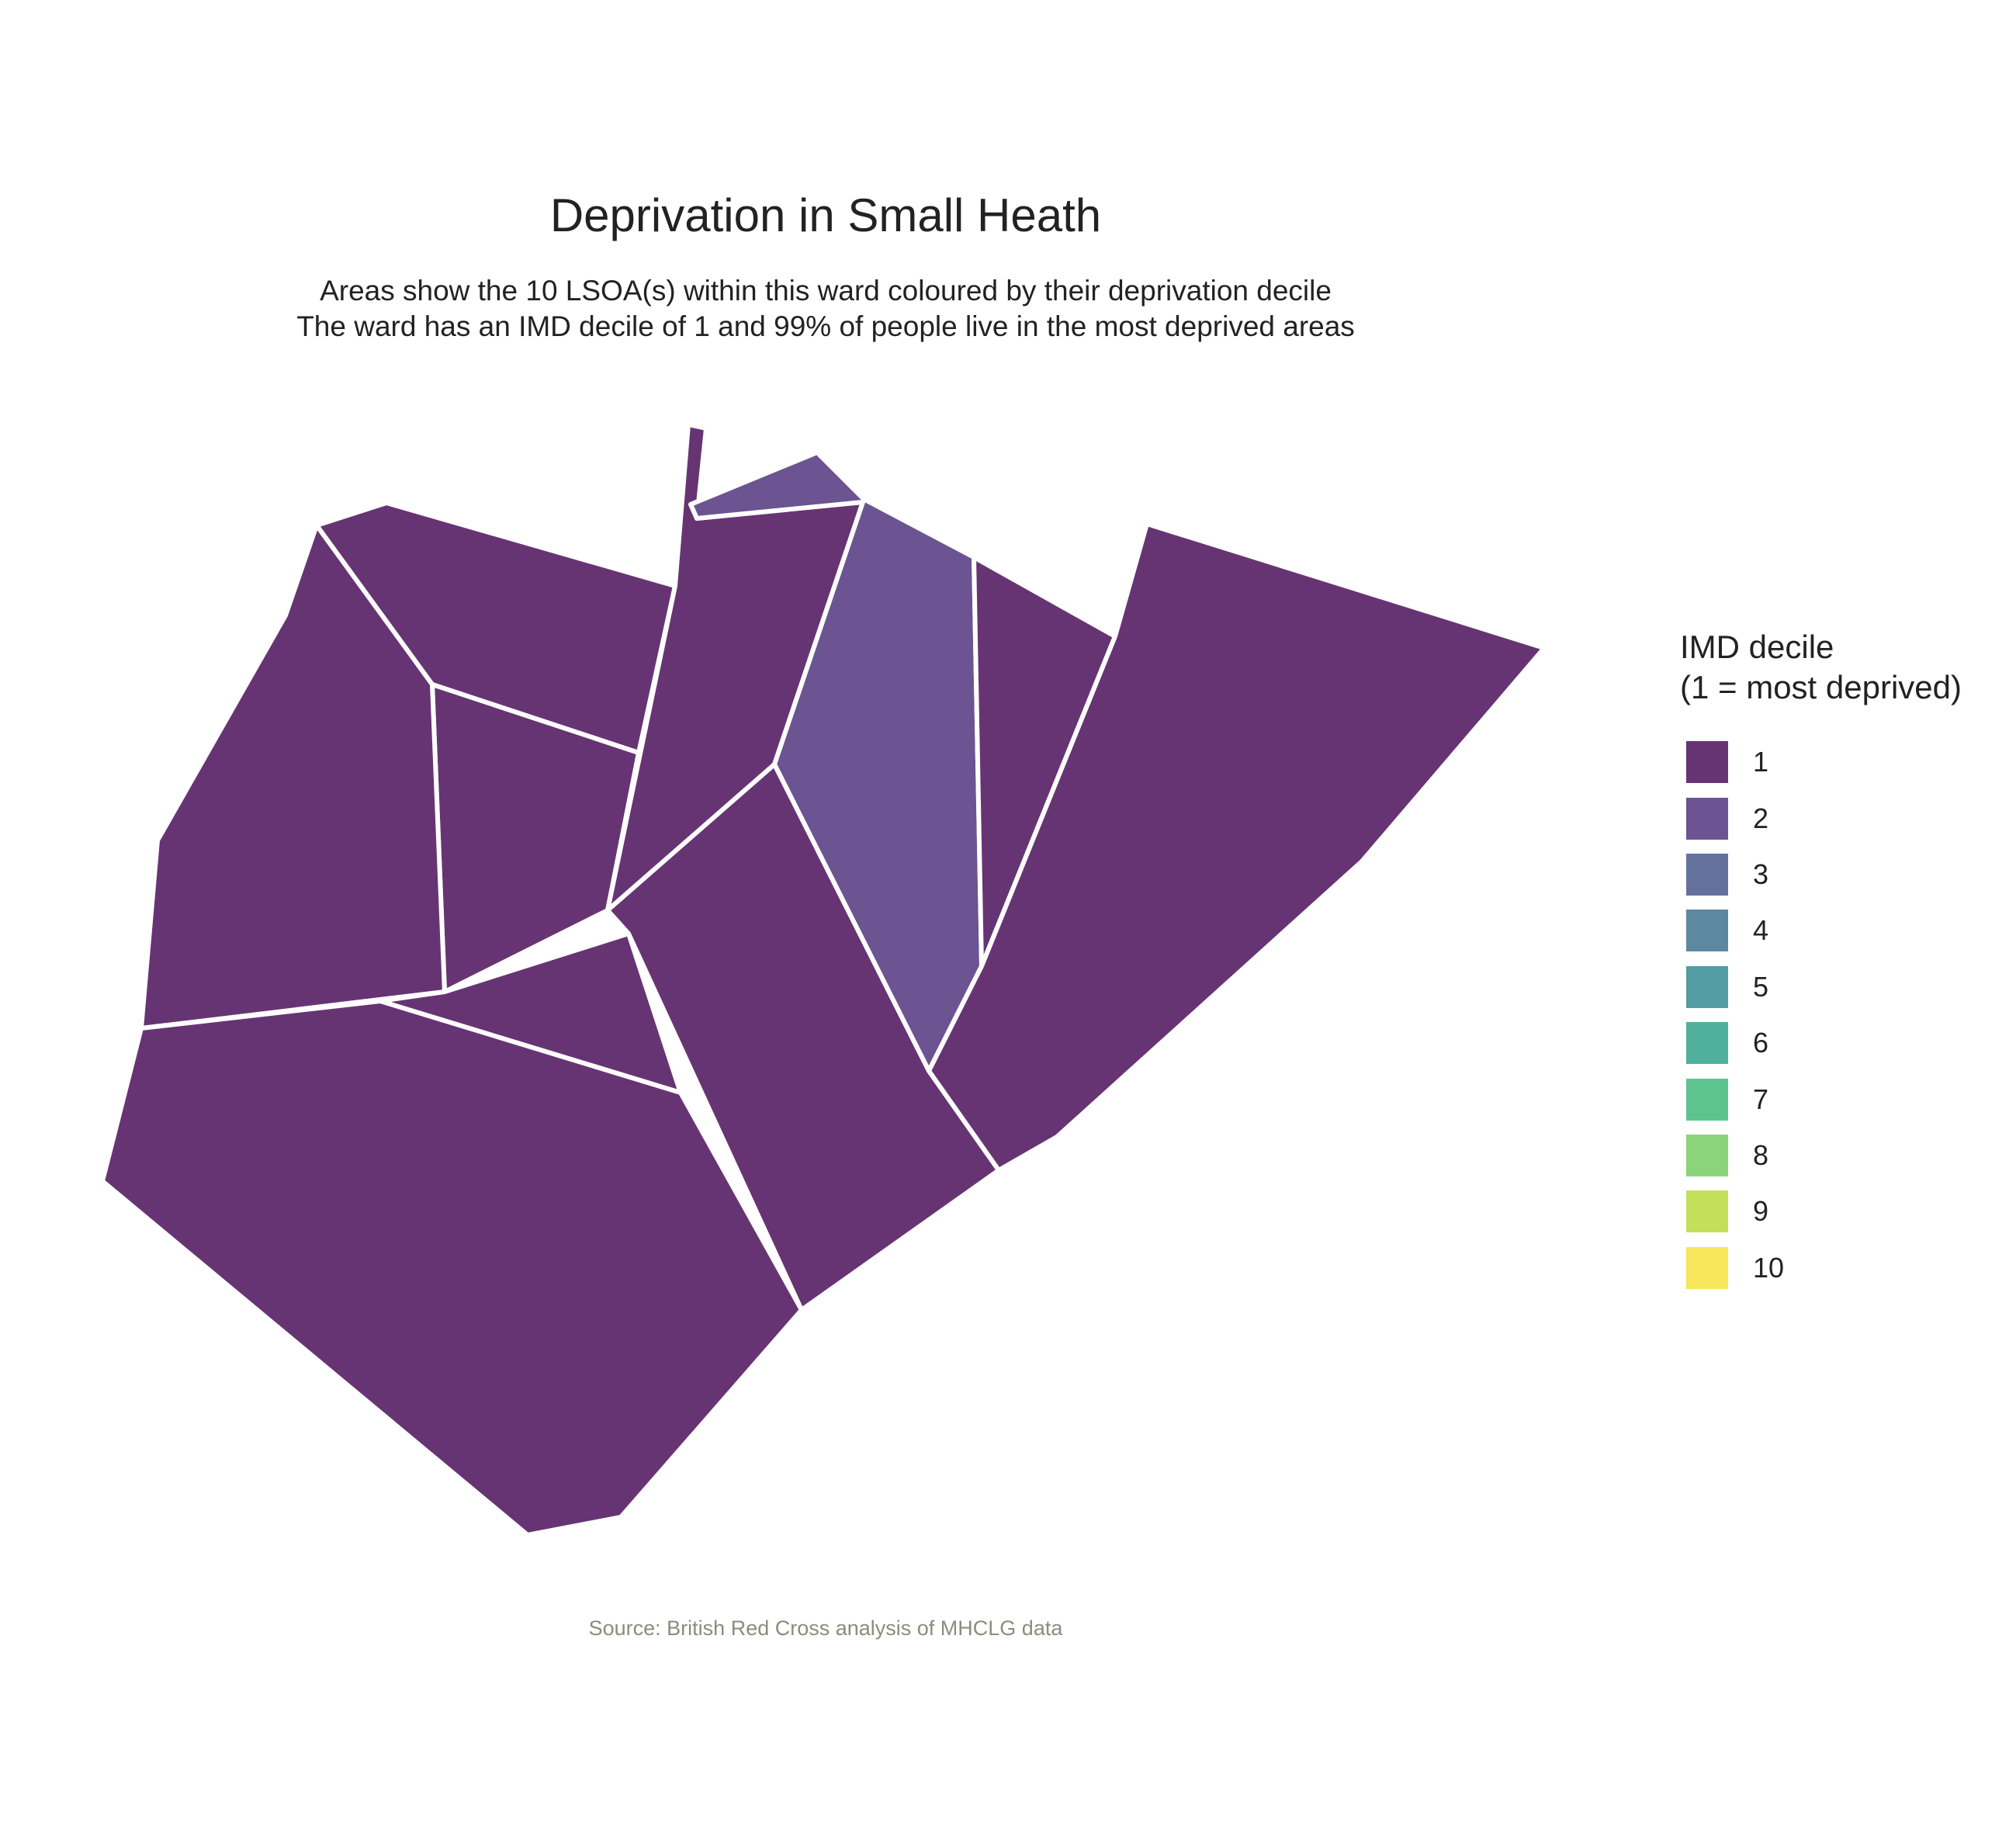 Image resolution: width=2016 pixels, height=1833 pixels. What do you see at coordinates (1843, 1268) in the screenshot?
I see `legend-item: 10` at bounding box center [1843, 1268].